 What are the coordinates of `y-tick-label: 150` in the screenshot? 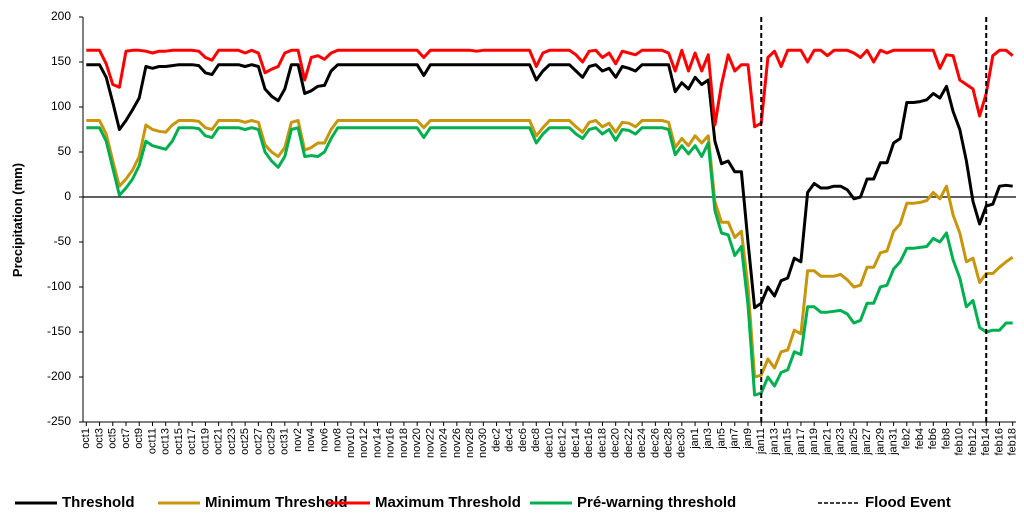 It's located at (61, 61).